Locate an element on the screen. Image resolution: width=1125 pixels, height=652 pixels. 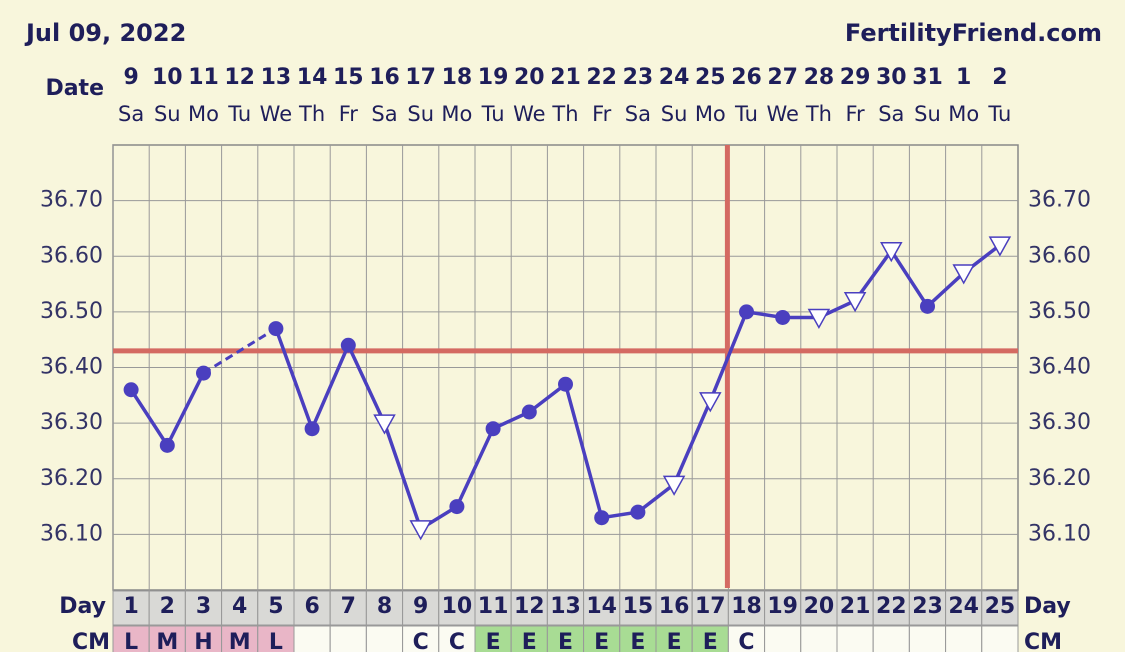
day-number: 14 is located at coordinates (601, 606).